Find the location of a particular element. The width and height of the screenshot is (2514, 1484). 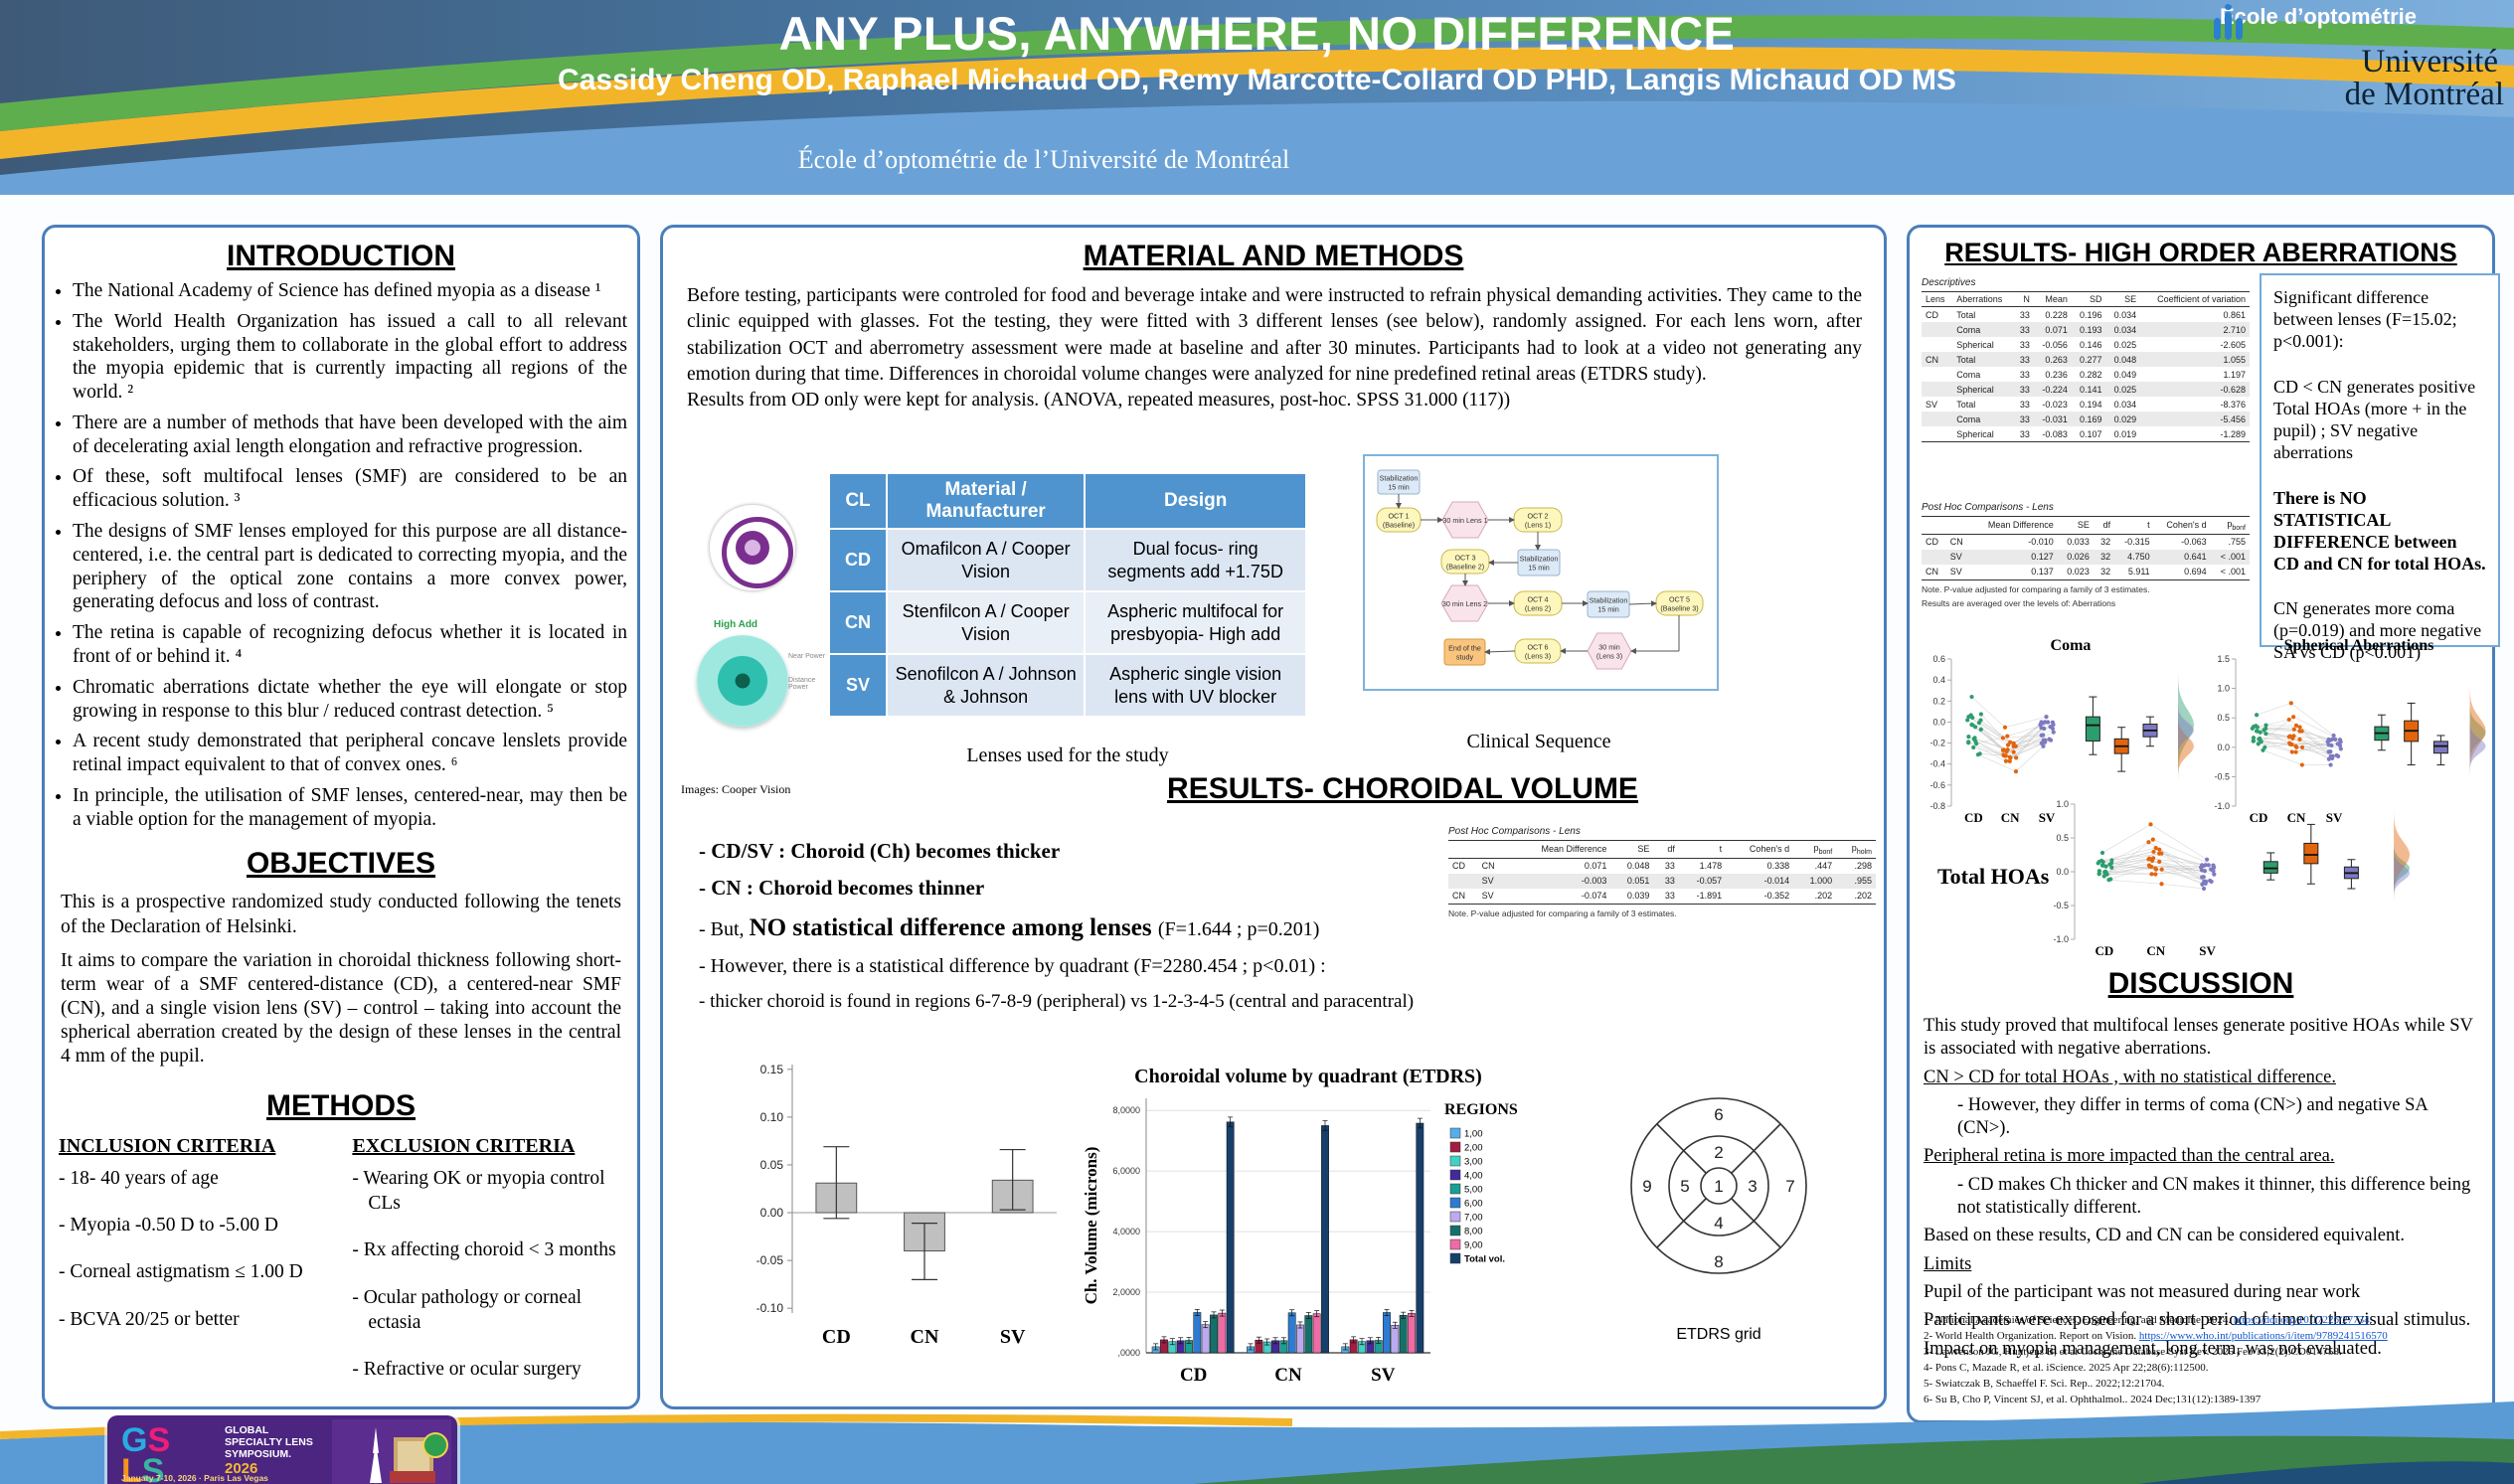

hoa-posthoc-cell: -0.063 is located at coordinates (2194, 542).